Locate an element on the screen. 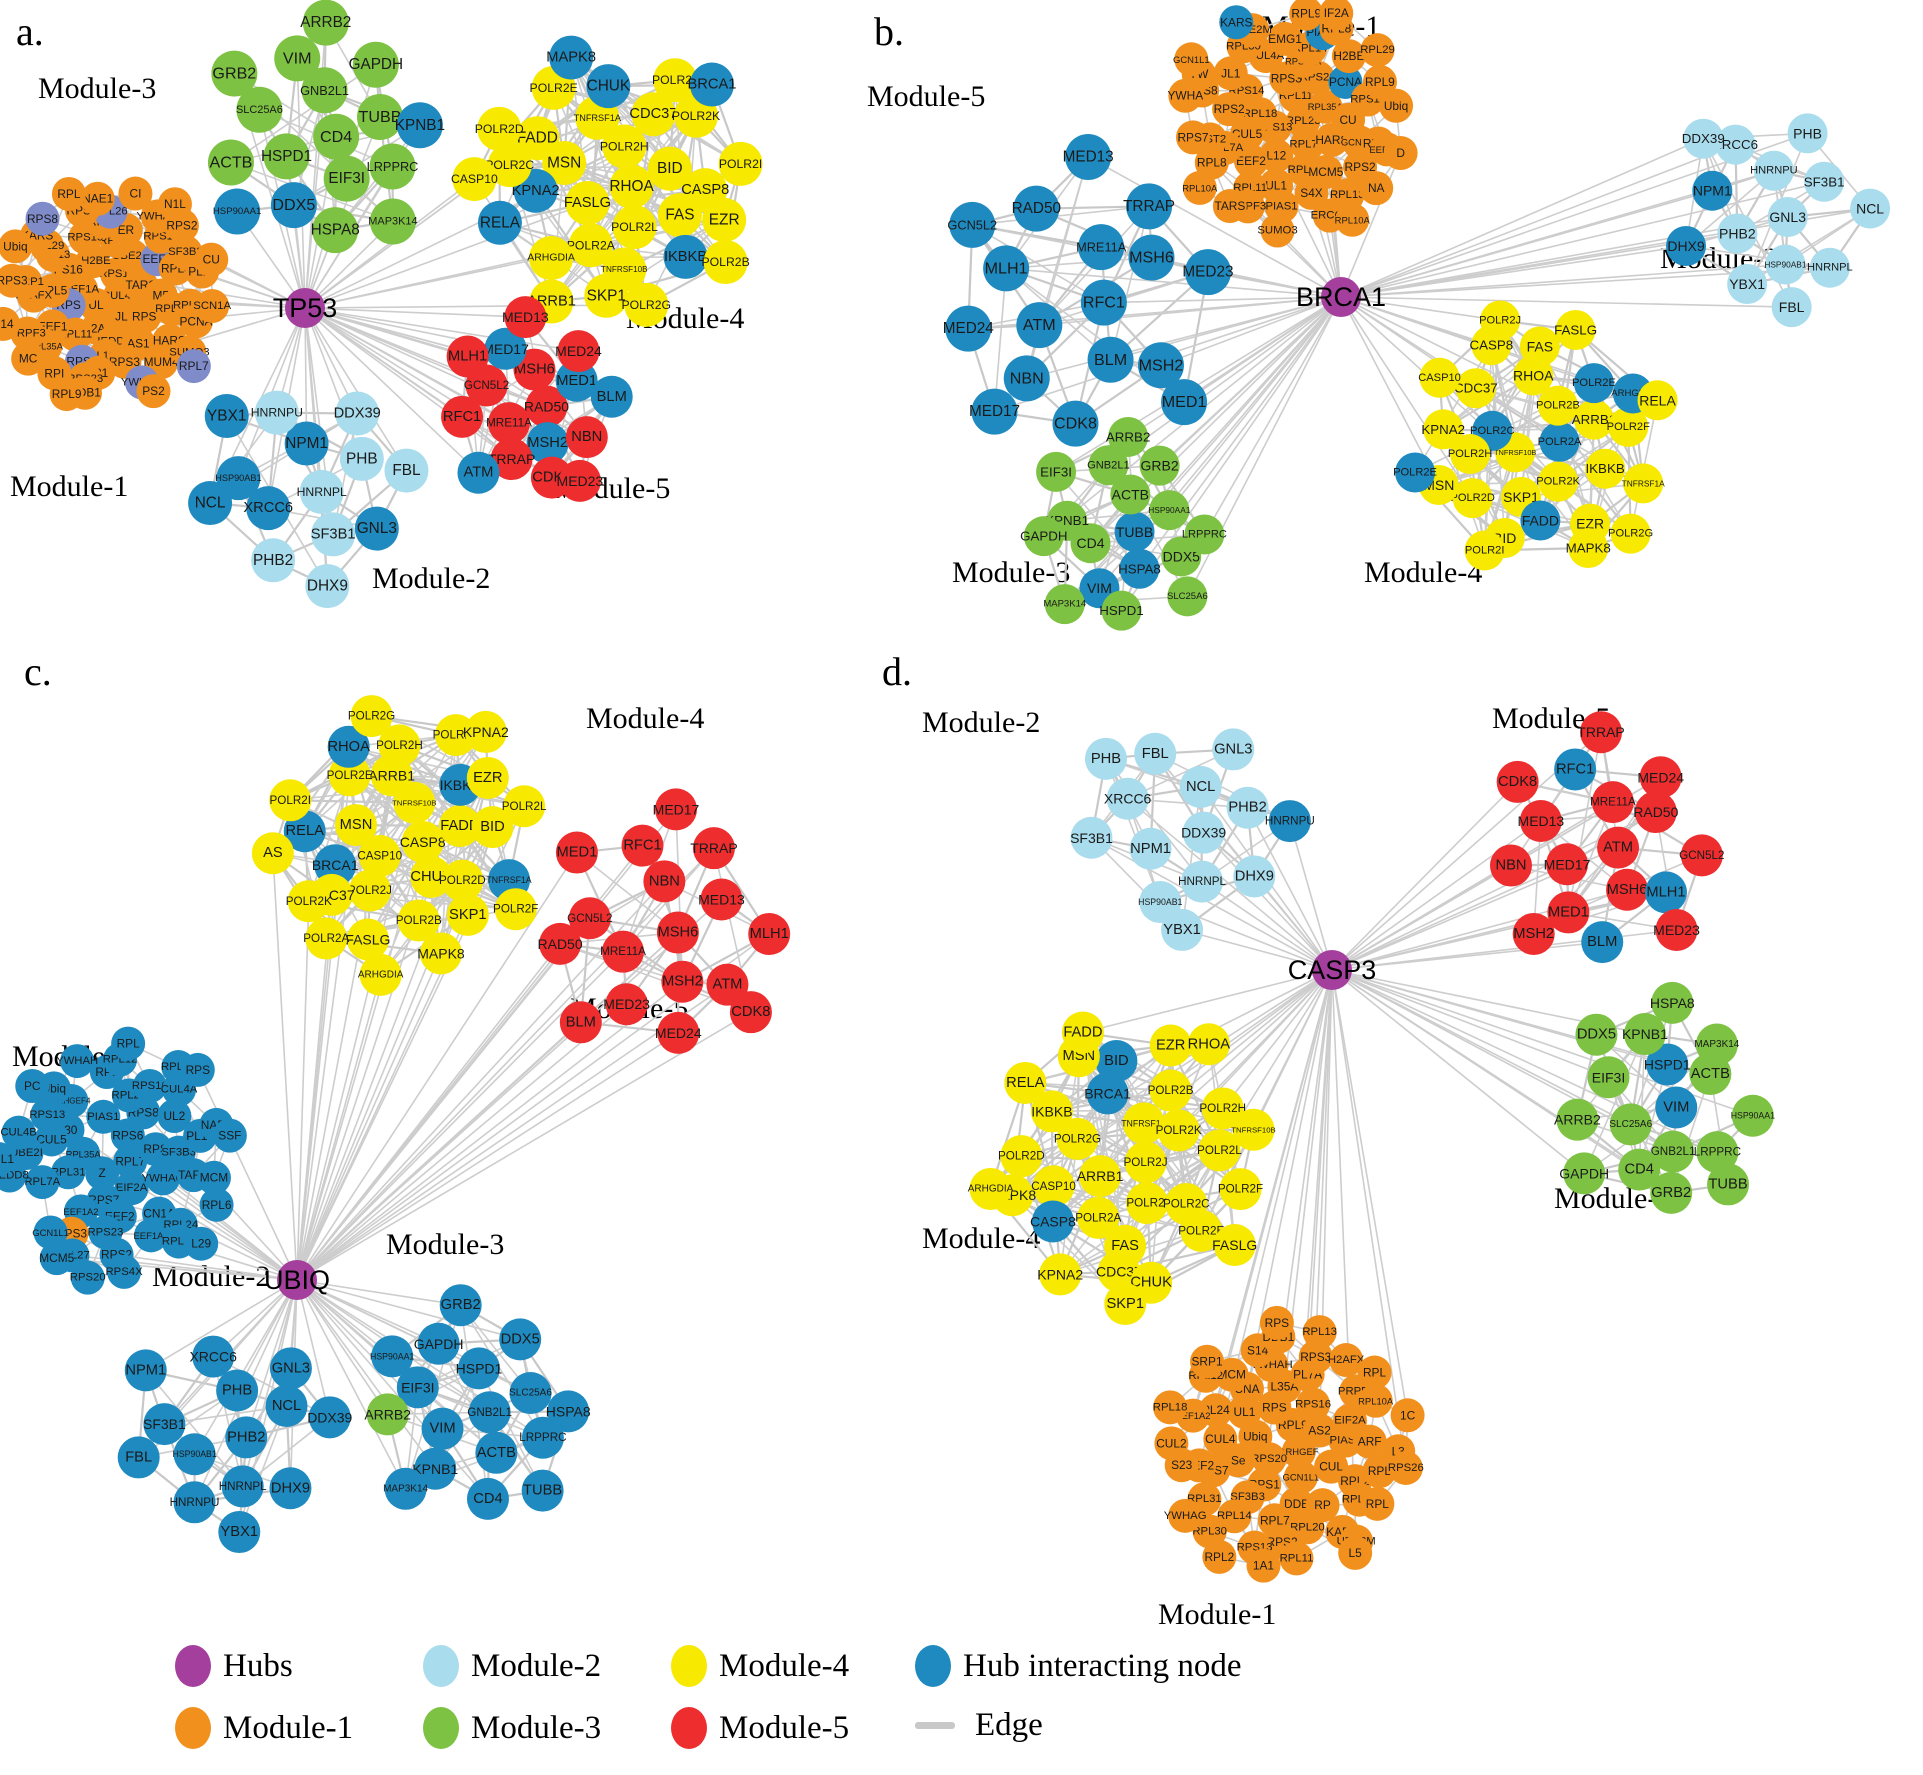 The image size is (1923, 1775). a-m3-CD4: CD4 is located at coordinates (336, 136).